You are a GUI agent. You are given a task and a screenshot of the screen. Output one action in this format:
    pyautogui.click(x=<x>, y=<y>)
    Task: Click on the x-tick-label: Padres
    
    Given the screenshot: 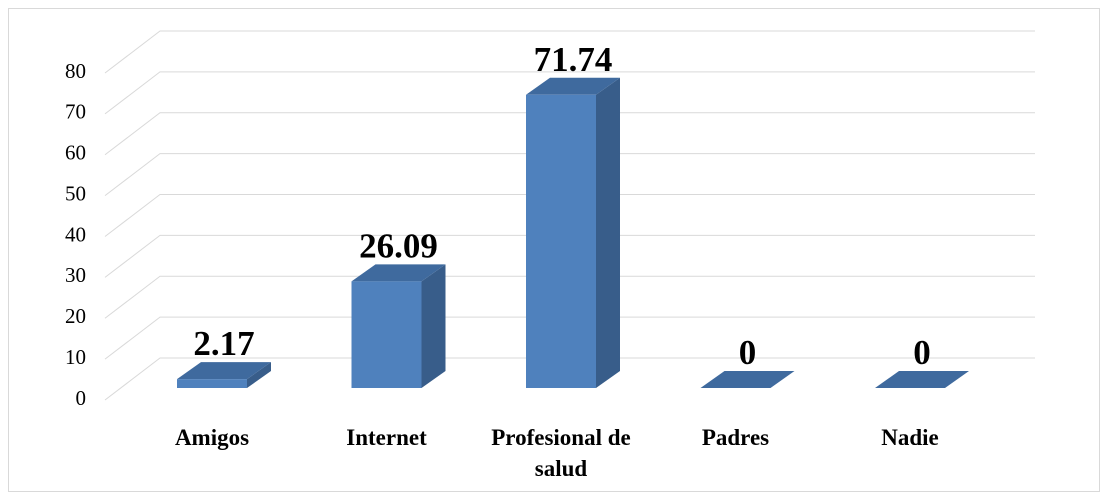 What is the action you would take?
    pyautogui.click(x=735, y=437)
    